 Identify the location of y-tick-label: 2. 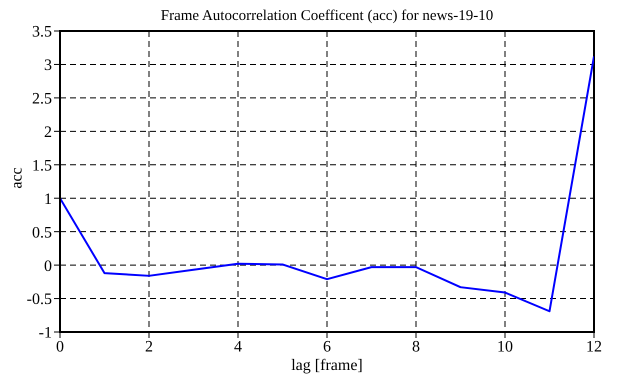
(48, 133).